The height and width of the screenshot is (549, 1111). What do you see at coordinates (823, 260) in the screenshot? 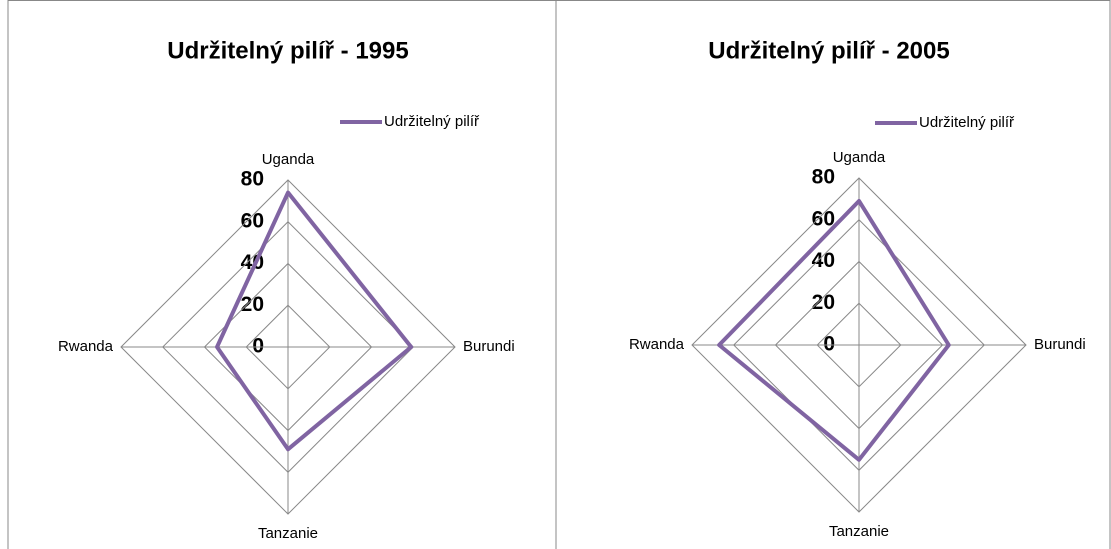
I see `y-tick-label: 40` at bounding box center [823, 260].